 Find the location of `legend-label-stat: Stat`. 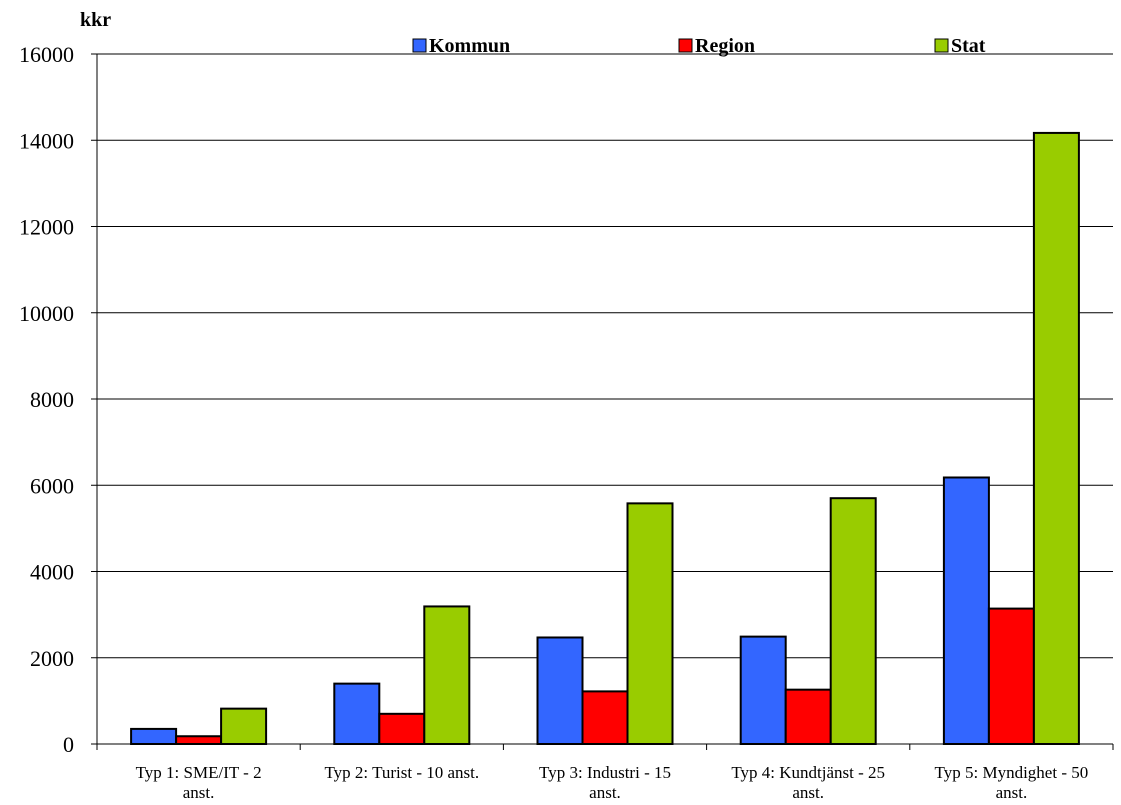

legend-label-stat: Stat is located at coordinates (968, 46).